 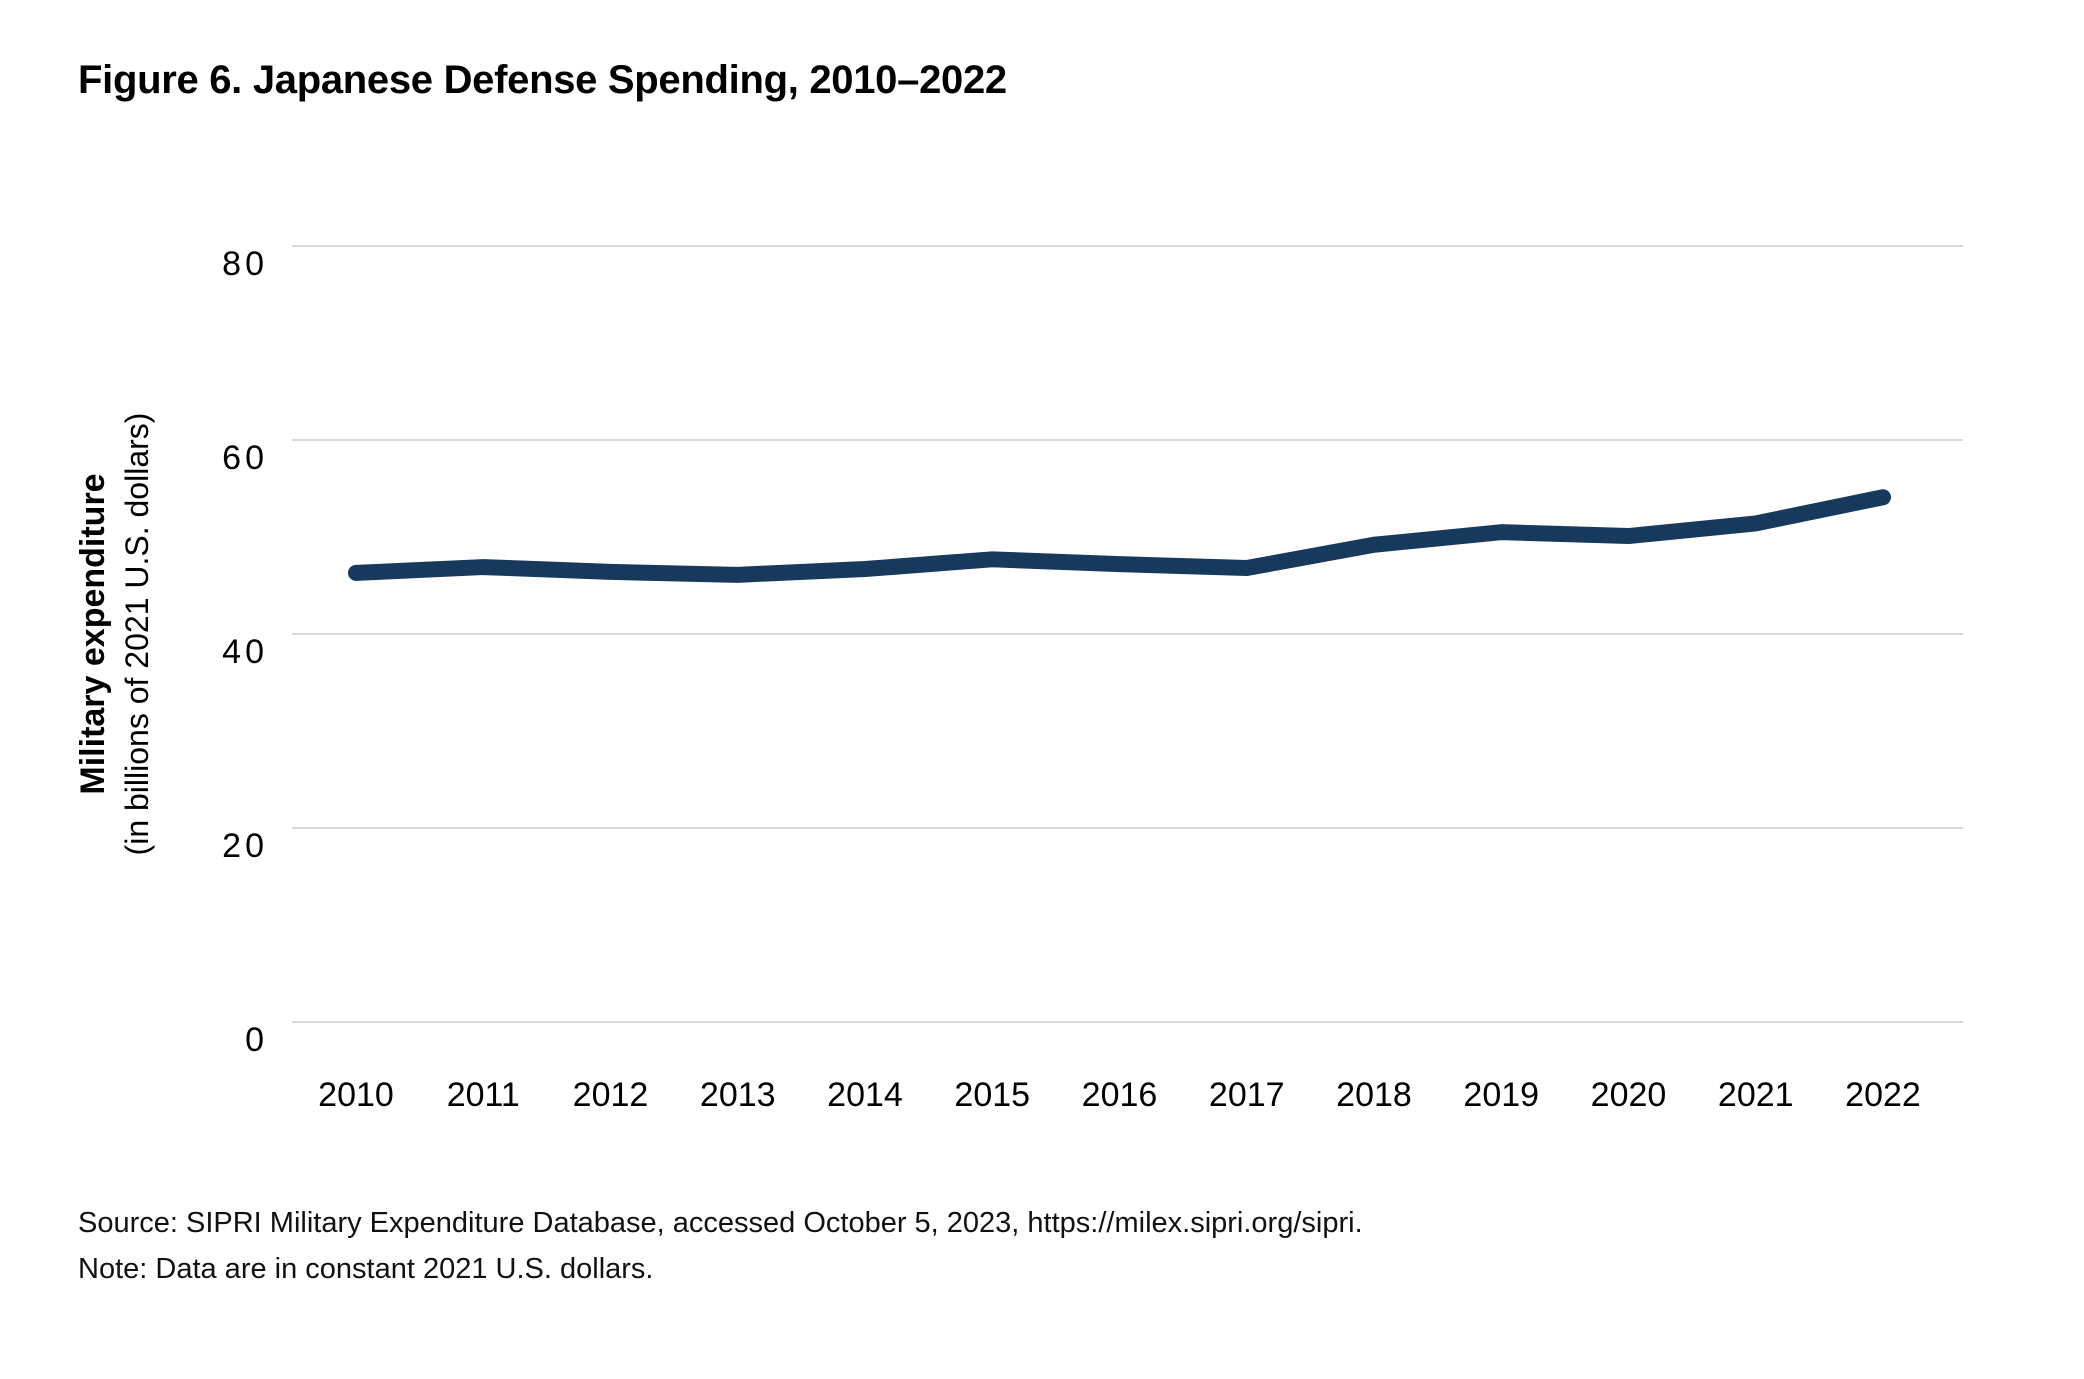 What do you see at coordinates (245, 846) in the screenshot?
I see `y-tick-label: 20` at bounding box center [245, 846].